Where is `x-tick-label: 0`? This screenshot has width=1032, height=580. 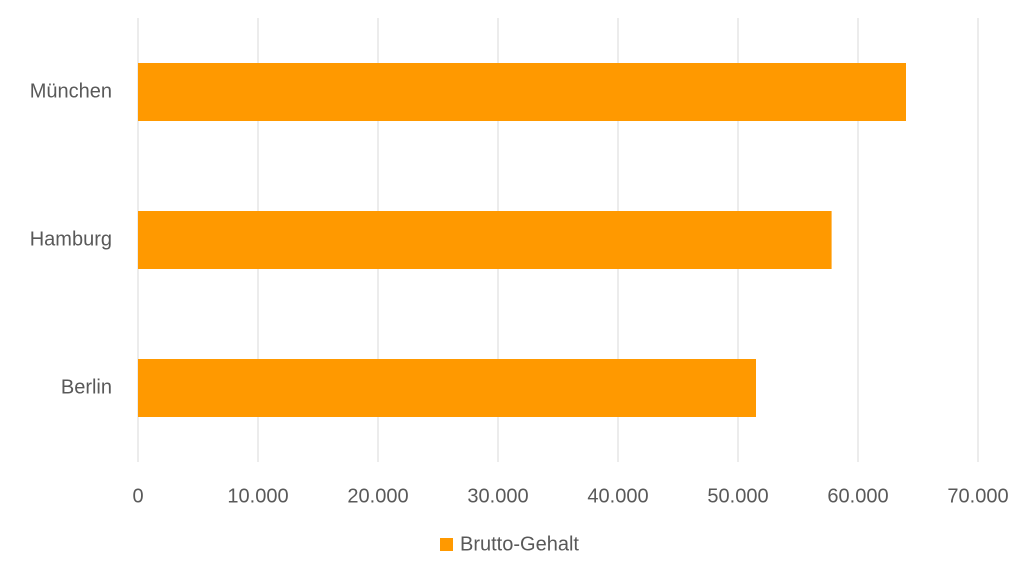
x-tick-label: 0 is located at coordinates (137, 496).